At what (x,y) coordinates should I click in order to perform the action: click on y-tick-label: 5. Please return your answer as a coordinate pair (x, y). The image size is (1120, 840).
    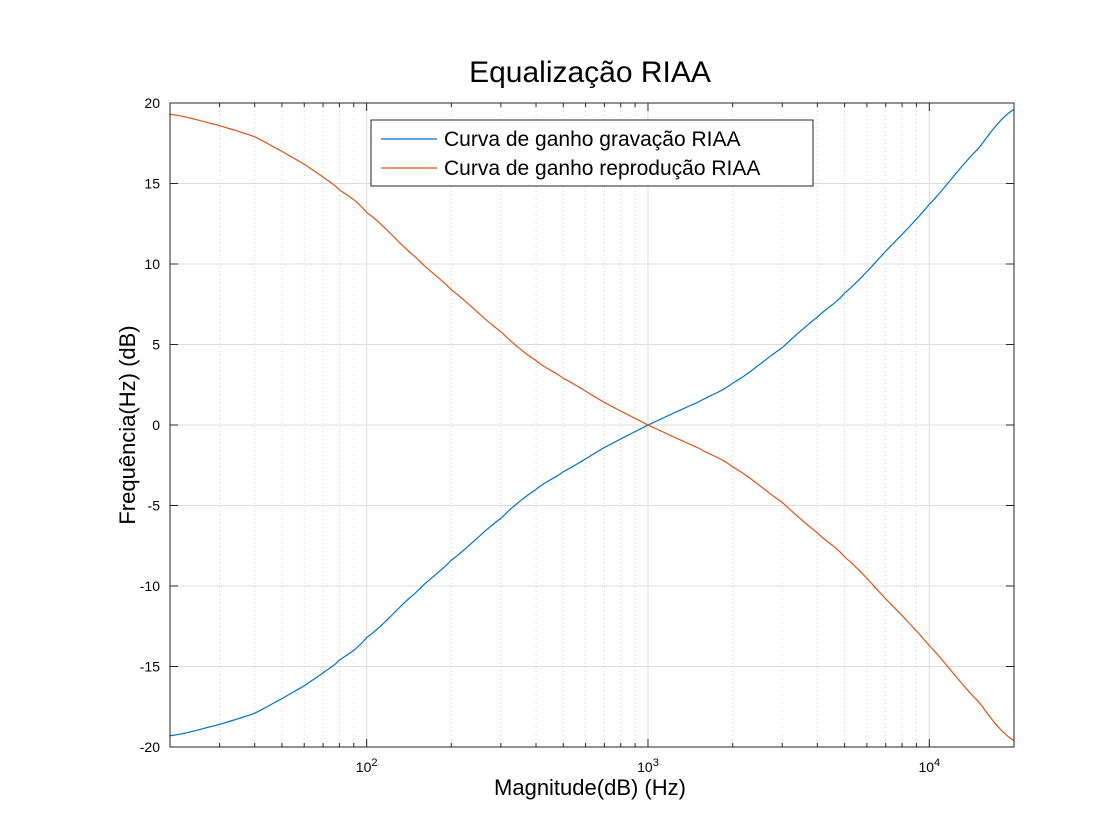
    Looking at the image, I should click on (156, 345).